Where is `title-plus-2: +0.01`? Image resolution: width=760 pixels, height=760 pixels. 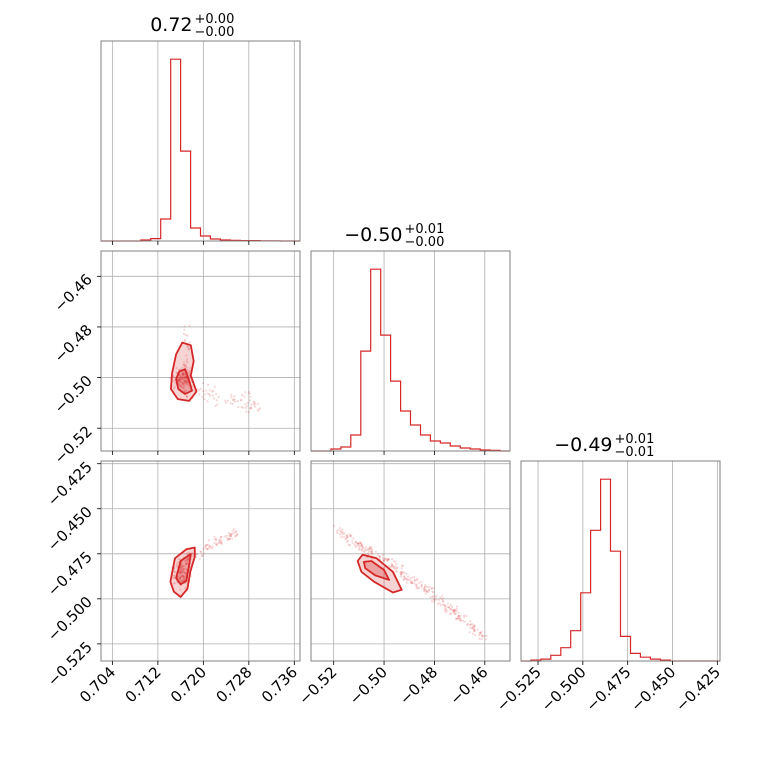
title-plus-2: +0.01 is located at coordinates (635, 439).